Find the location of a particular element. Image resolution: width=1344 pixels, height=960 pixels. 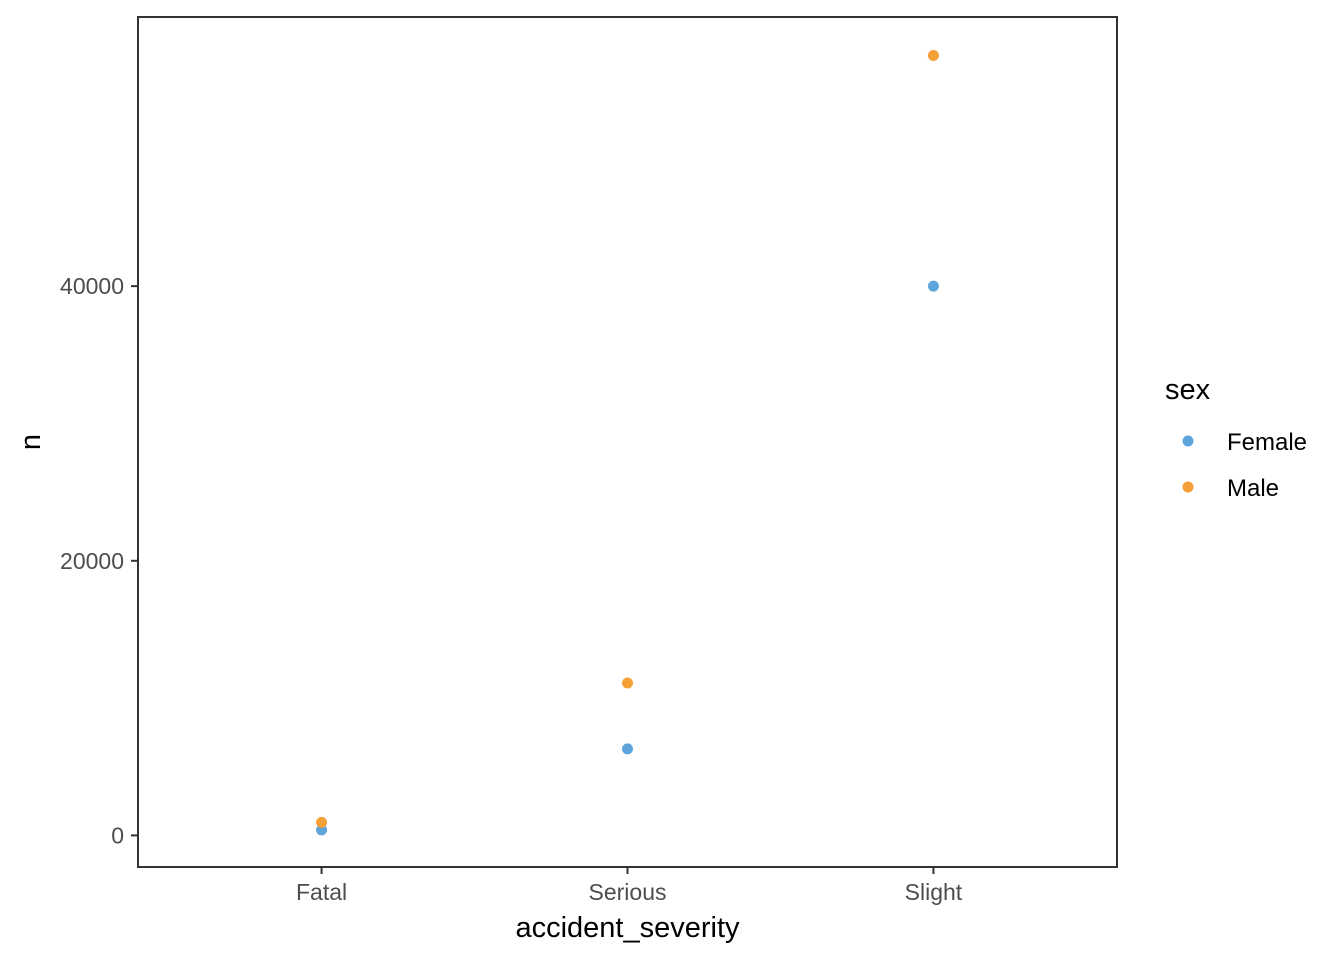

x-tick-label: Fatal is located at coordinates (321, 892).